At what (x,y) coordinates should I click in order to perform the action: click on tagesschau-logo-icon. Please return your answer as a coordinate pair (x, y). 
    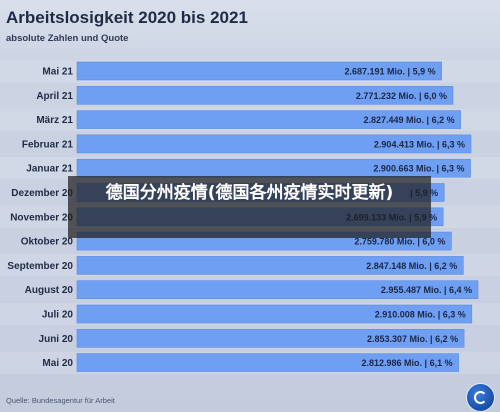
    Looking at the image, I should click on (480, 397).